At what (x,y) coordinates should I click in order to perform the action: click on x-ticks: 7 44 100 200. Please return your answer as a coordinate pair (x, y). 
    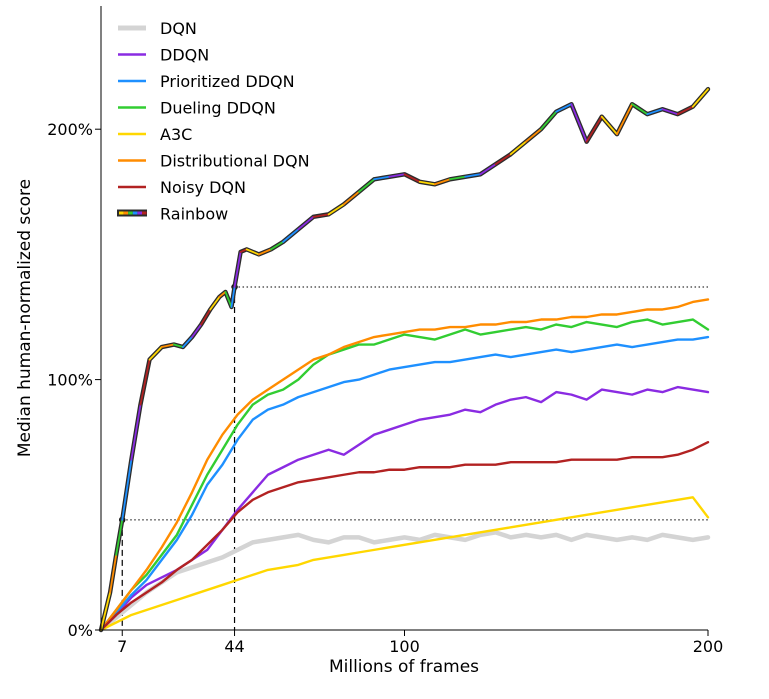
    Looking at the image, I should click on (420, 643).